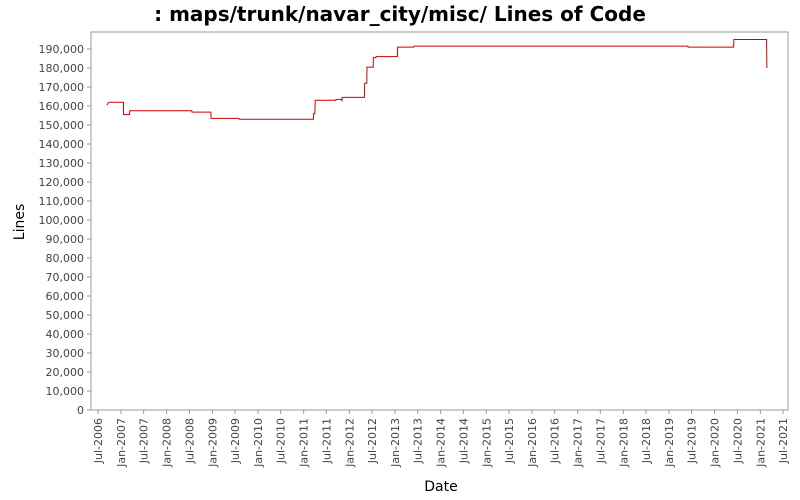  I want to click on x-tick-label: Jan-2020, so click(715, 443).